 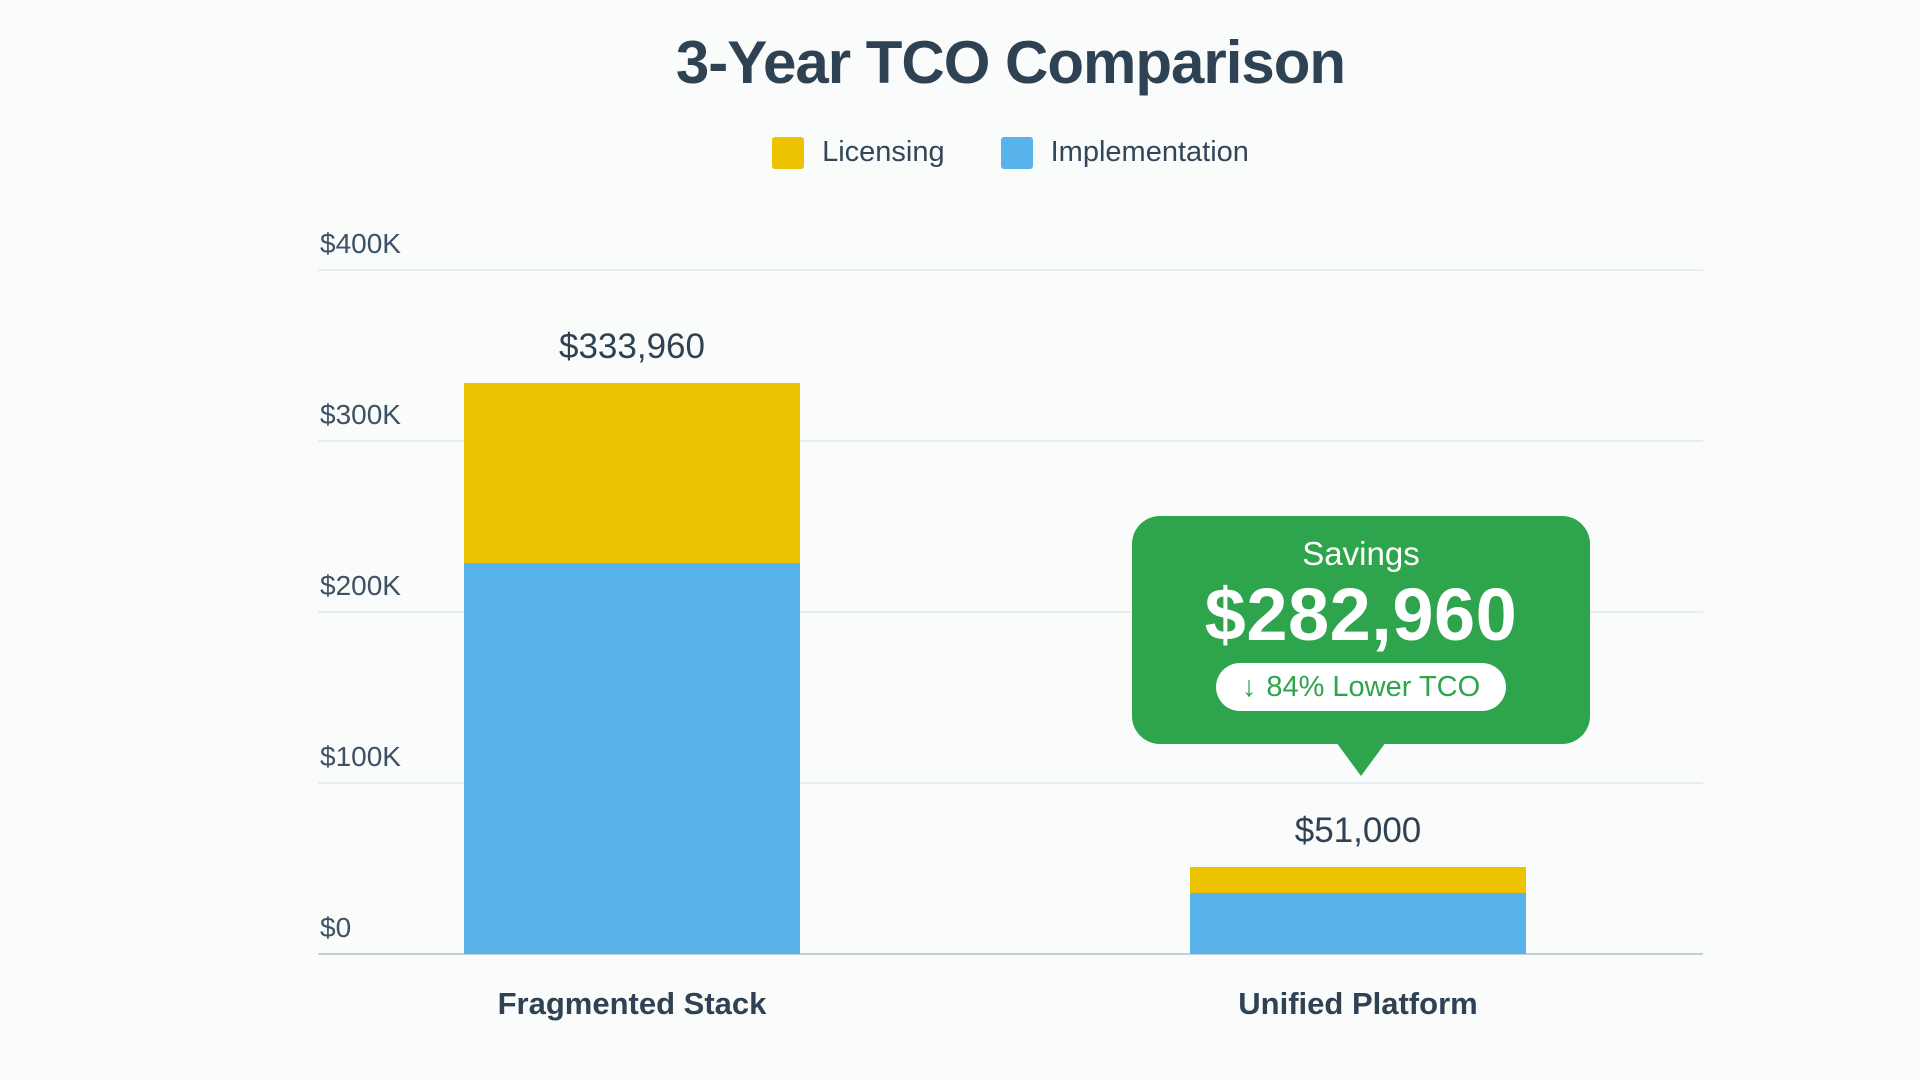 What do you see at coordinates (1010, 62) in the screenshot?
I see `chart-title: 3-Year TCO Comparison` at bounding box center [1010, 62].